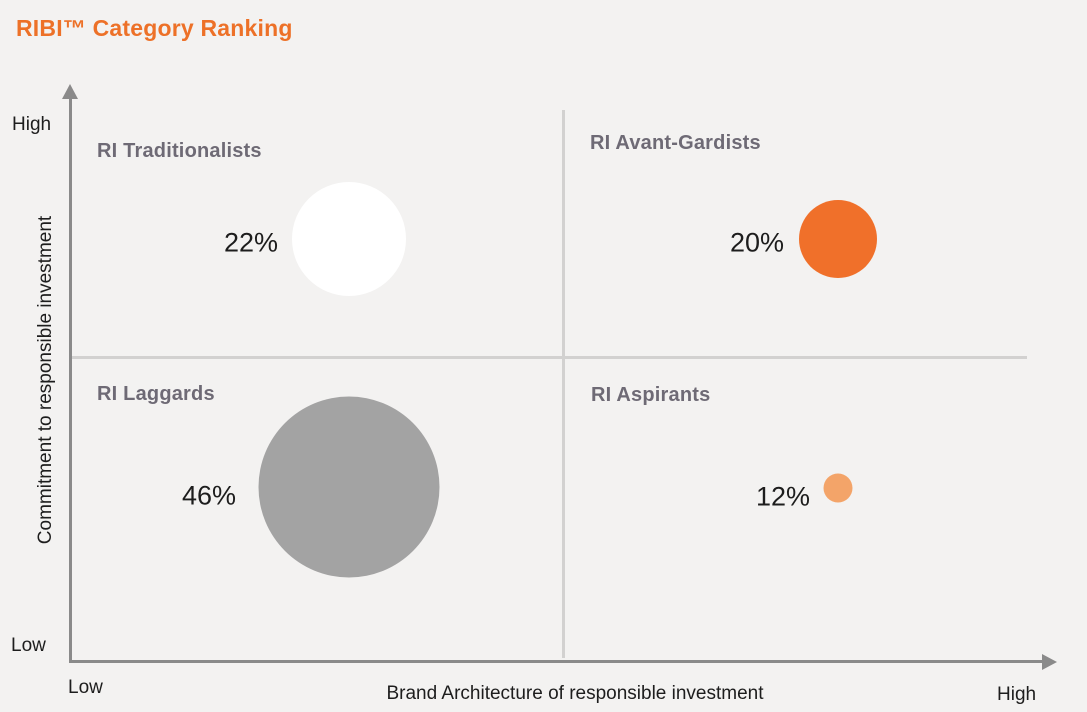  What do you see at coordinates (70, 379) in the screenshot?
I see `y-axis-line` at bounding box center [70, 379].